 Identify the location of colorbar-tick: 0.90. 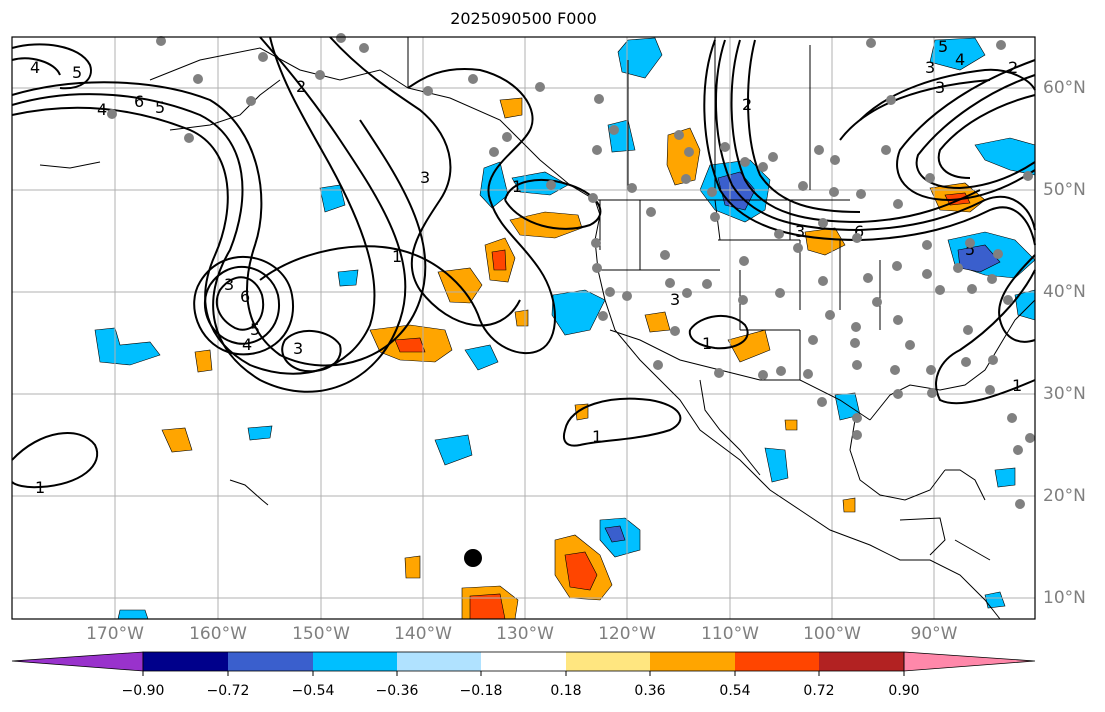
(904, 691).